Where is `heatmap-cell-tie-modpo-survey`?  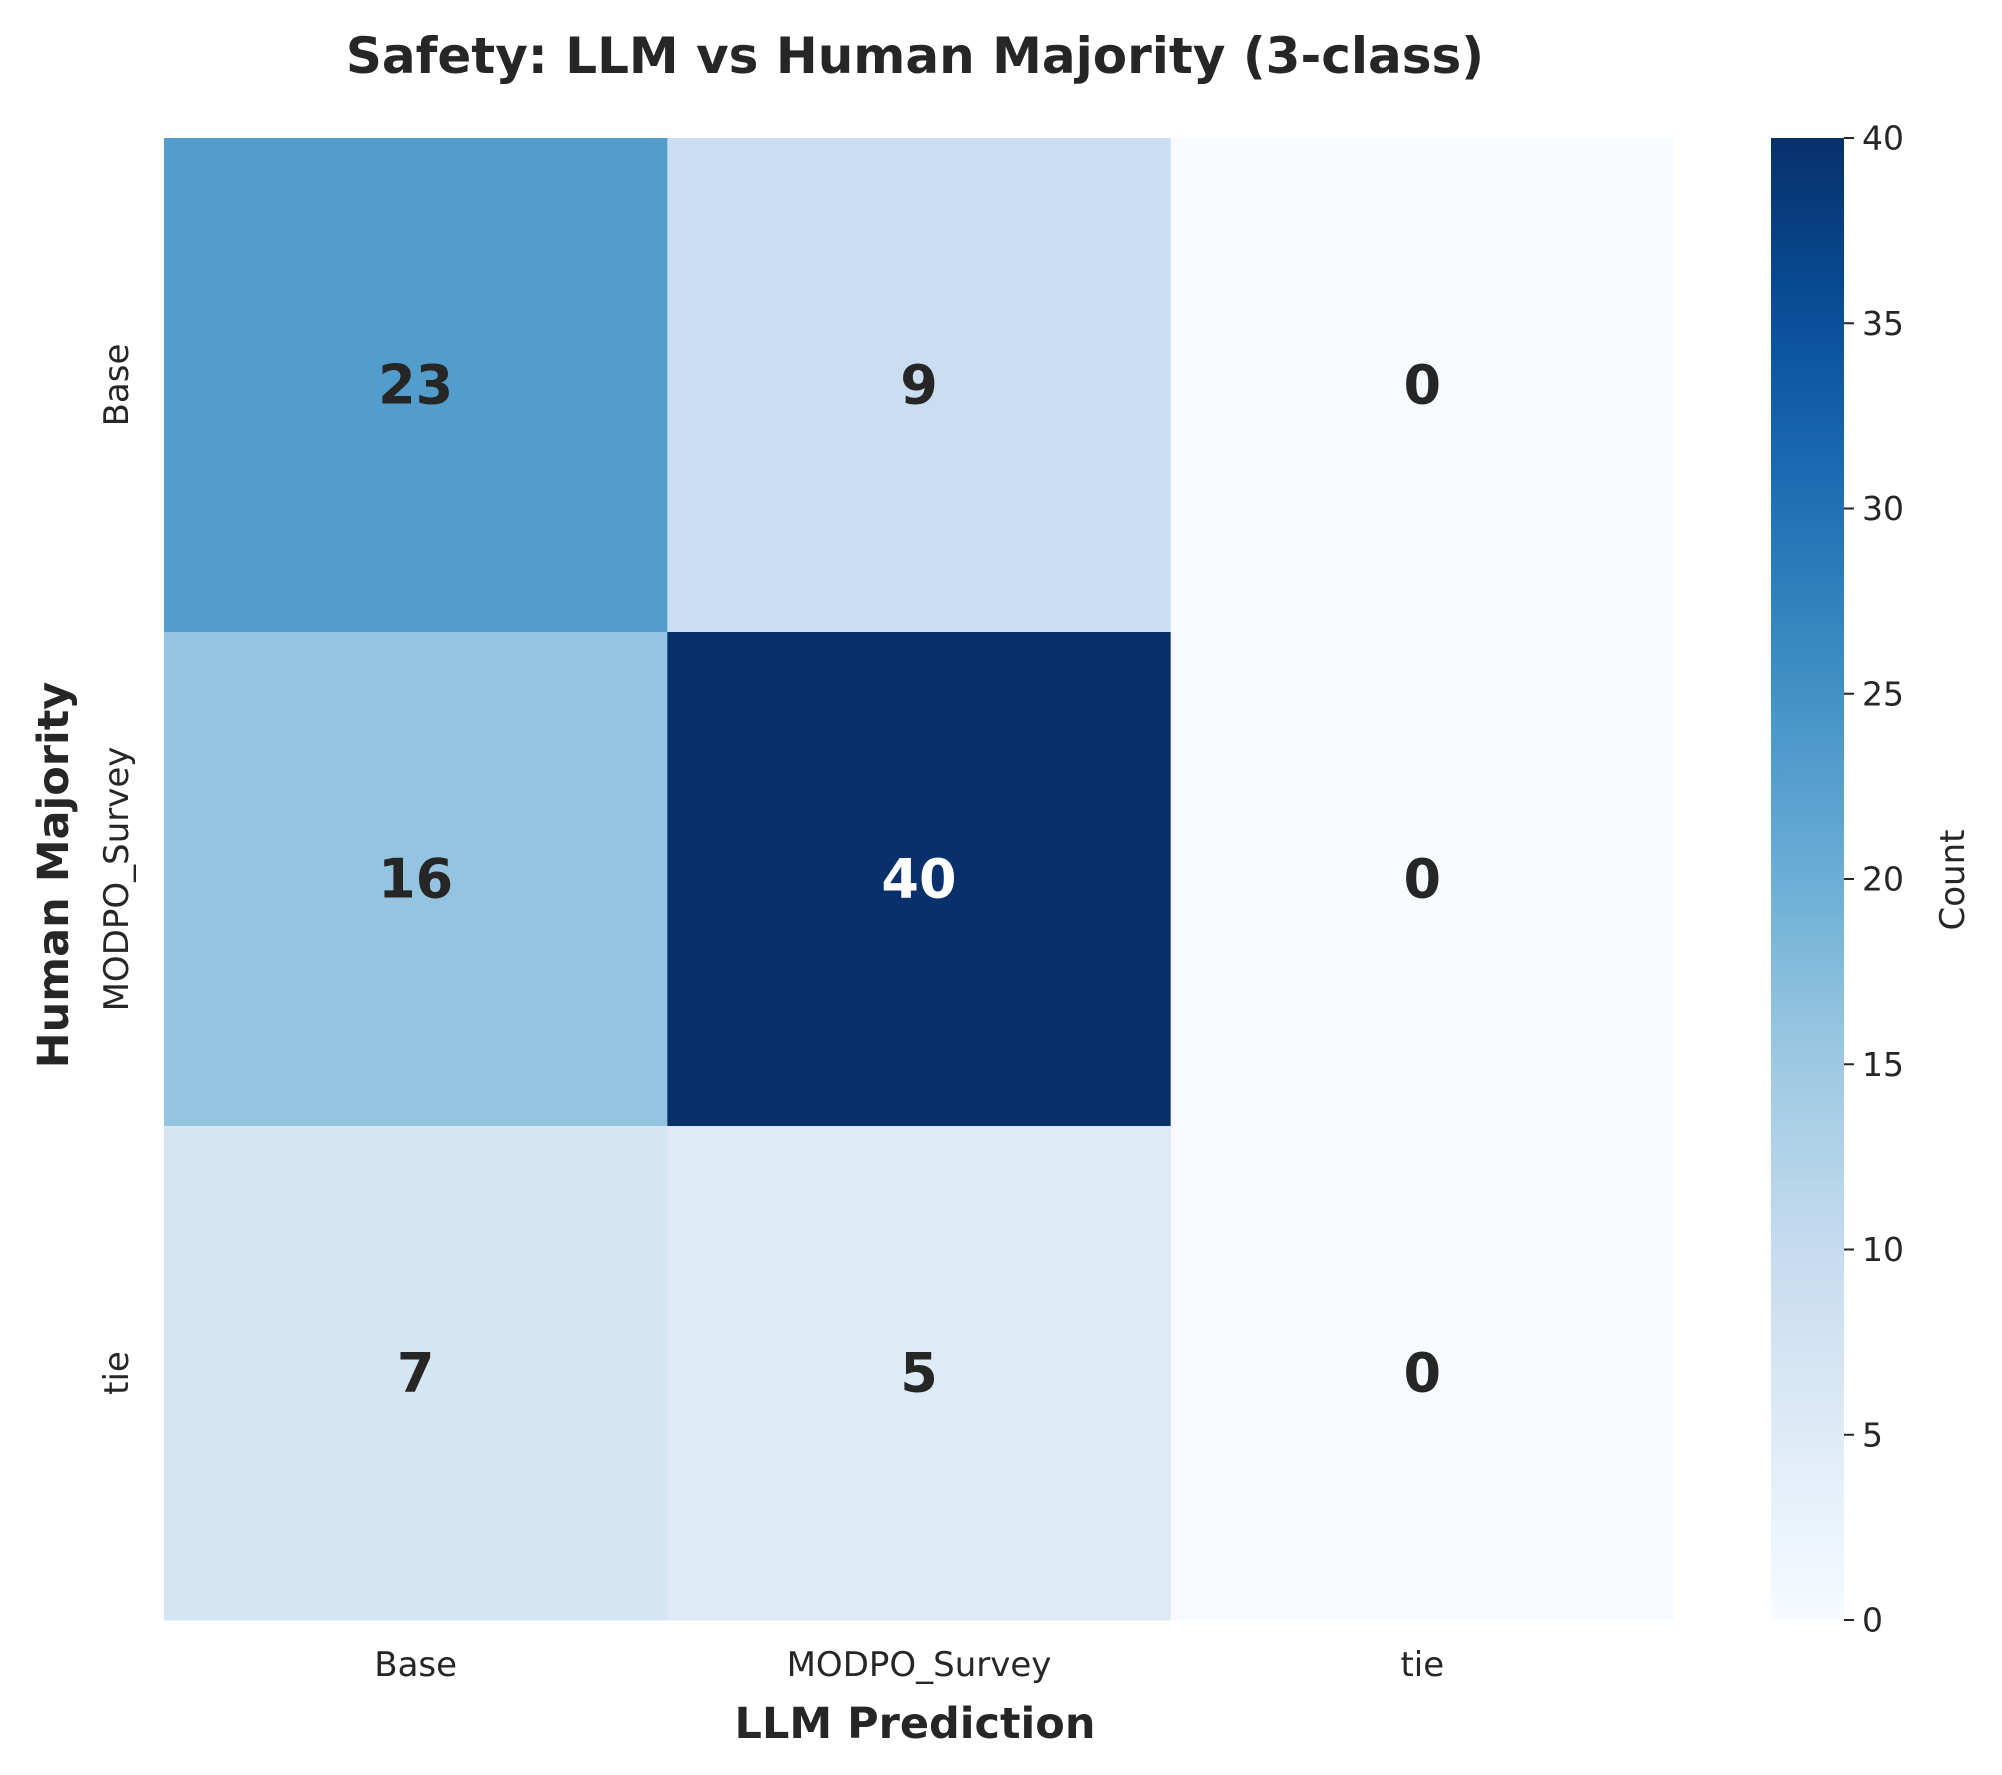 heatmap-cell-tie-modpo-survey is located at coordinates (919, 1373).